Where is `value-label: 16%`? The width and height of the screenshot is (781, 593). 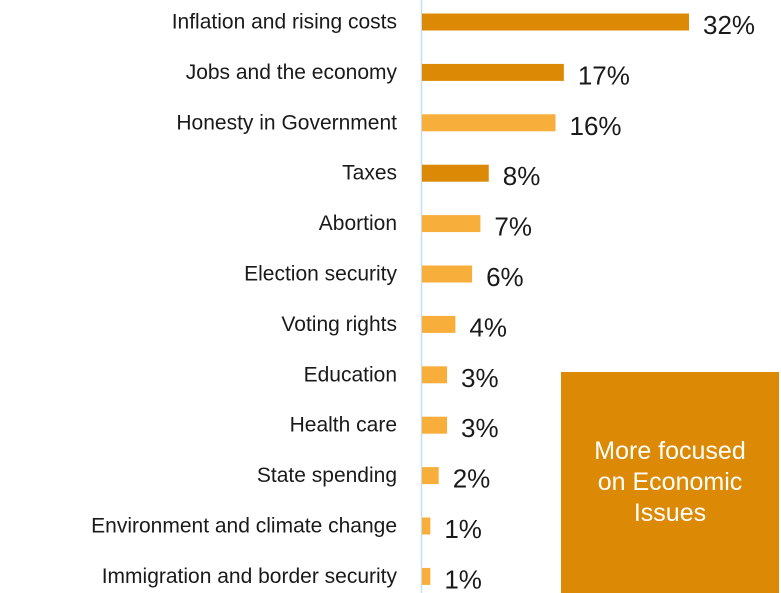 value-label: 16% is located at coordinates (596, 126).